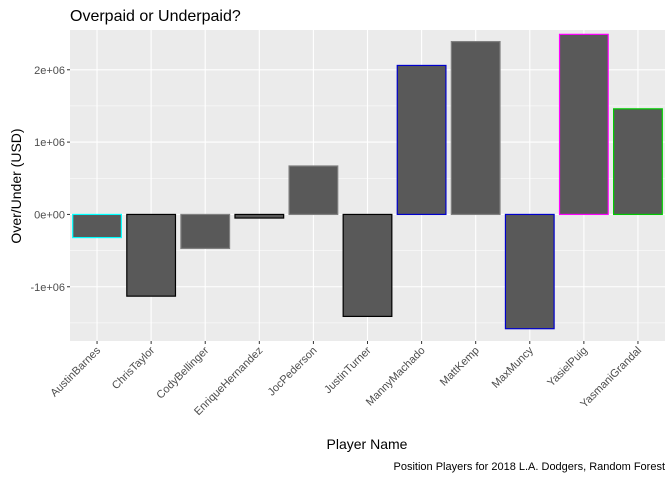  I want to click on bar-mannymachado, so click(421, 140).